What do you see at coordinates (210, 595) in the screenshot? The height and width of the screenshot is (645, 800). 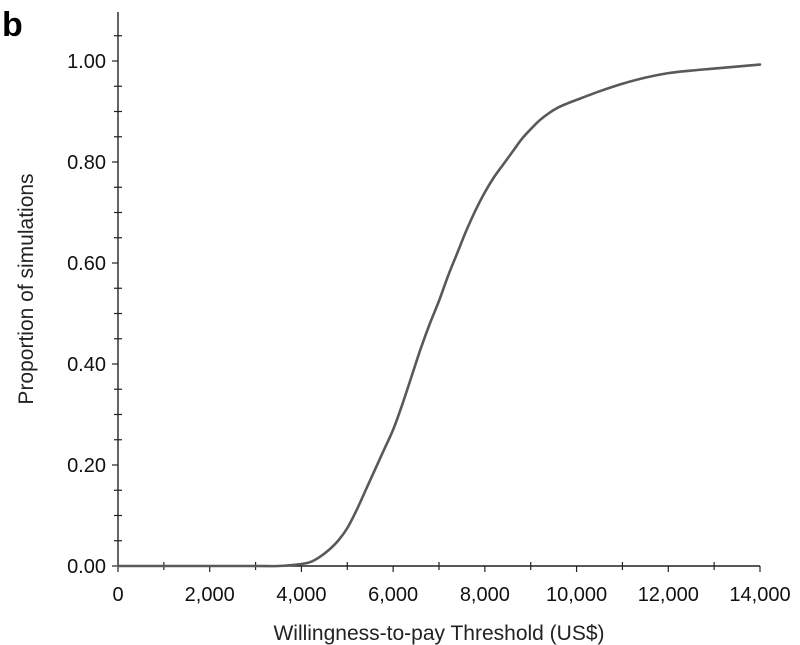 I see `x-tick-label: 2,000` at bounding box center [210, 595].